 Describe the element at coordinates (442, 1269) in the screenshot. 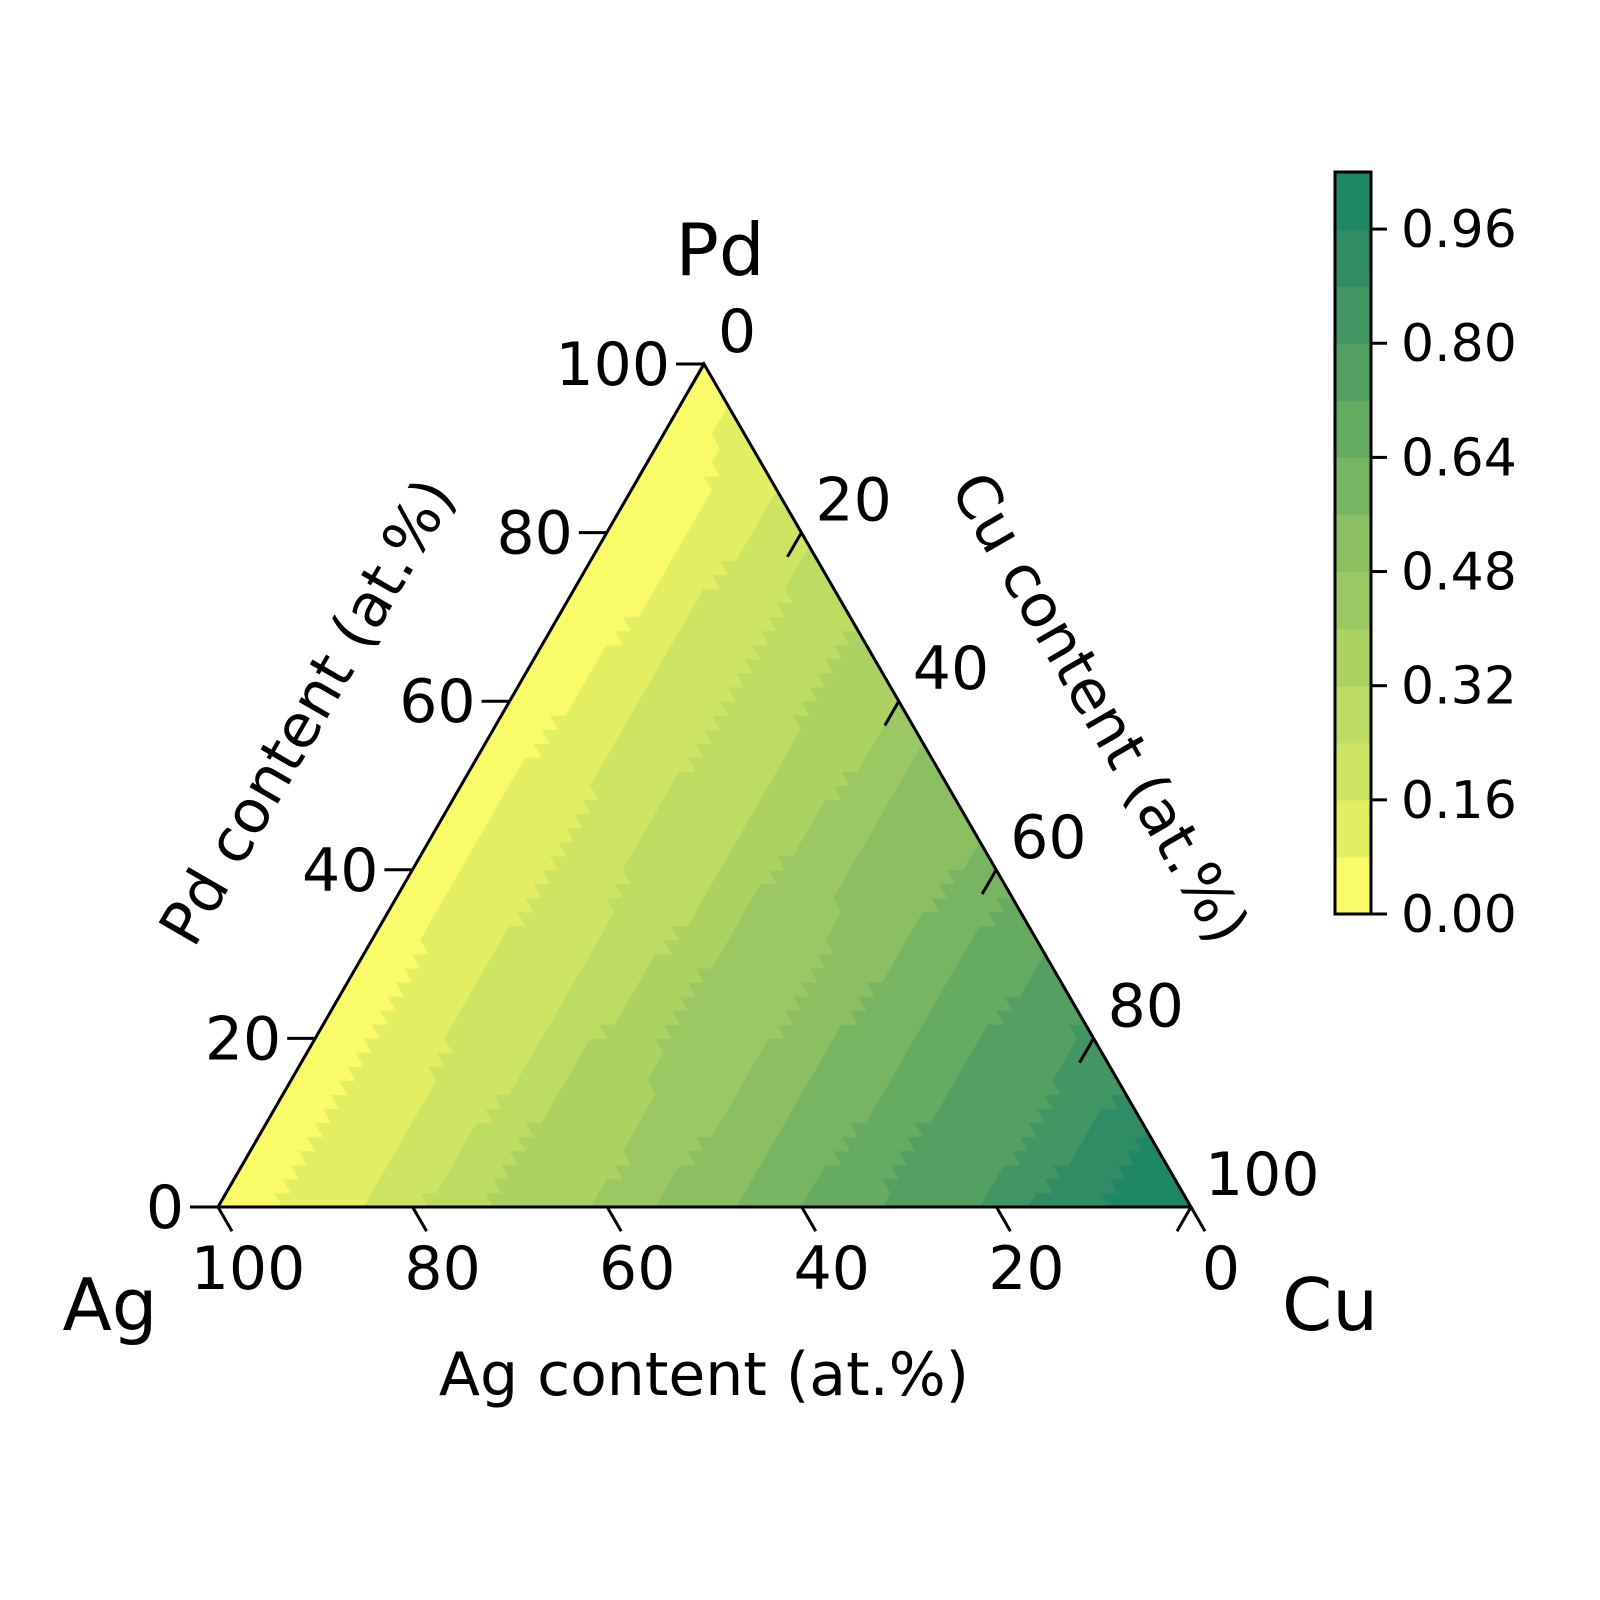

I see `bottom-tick-label: 80` at that location.